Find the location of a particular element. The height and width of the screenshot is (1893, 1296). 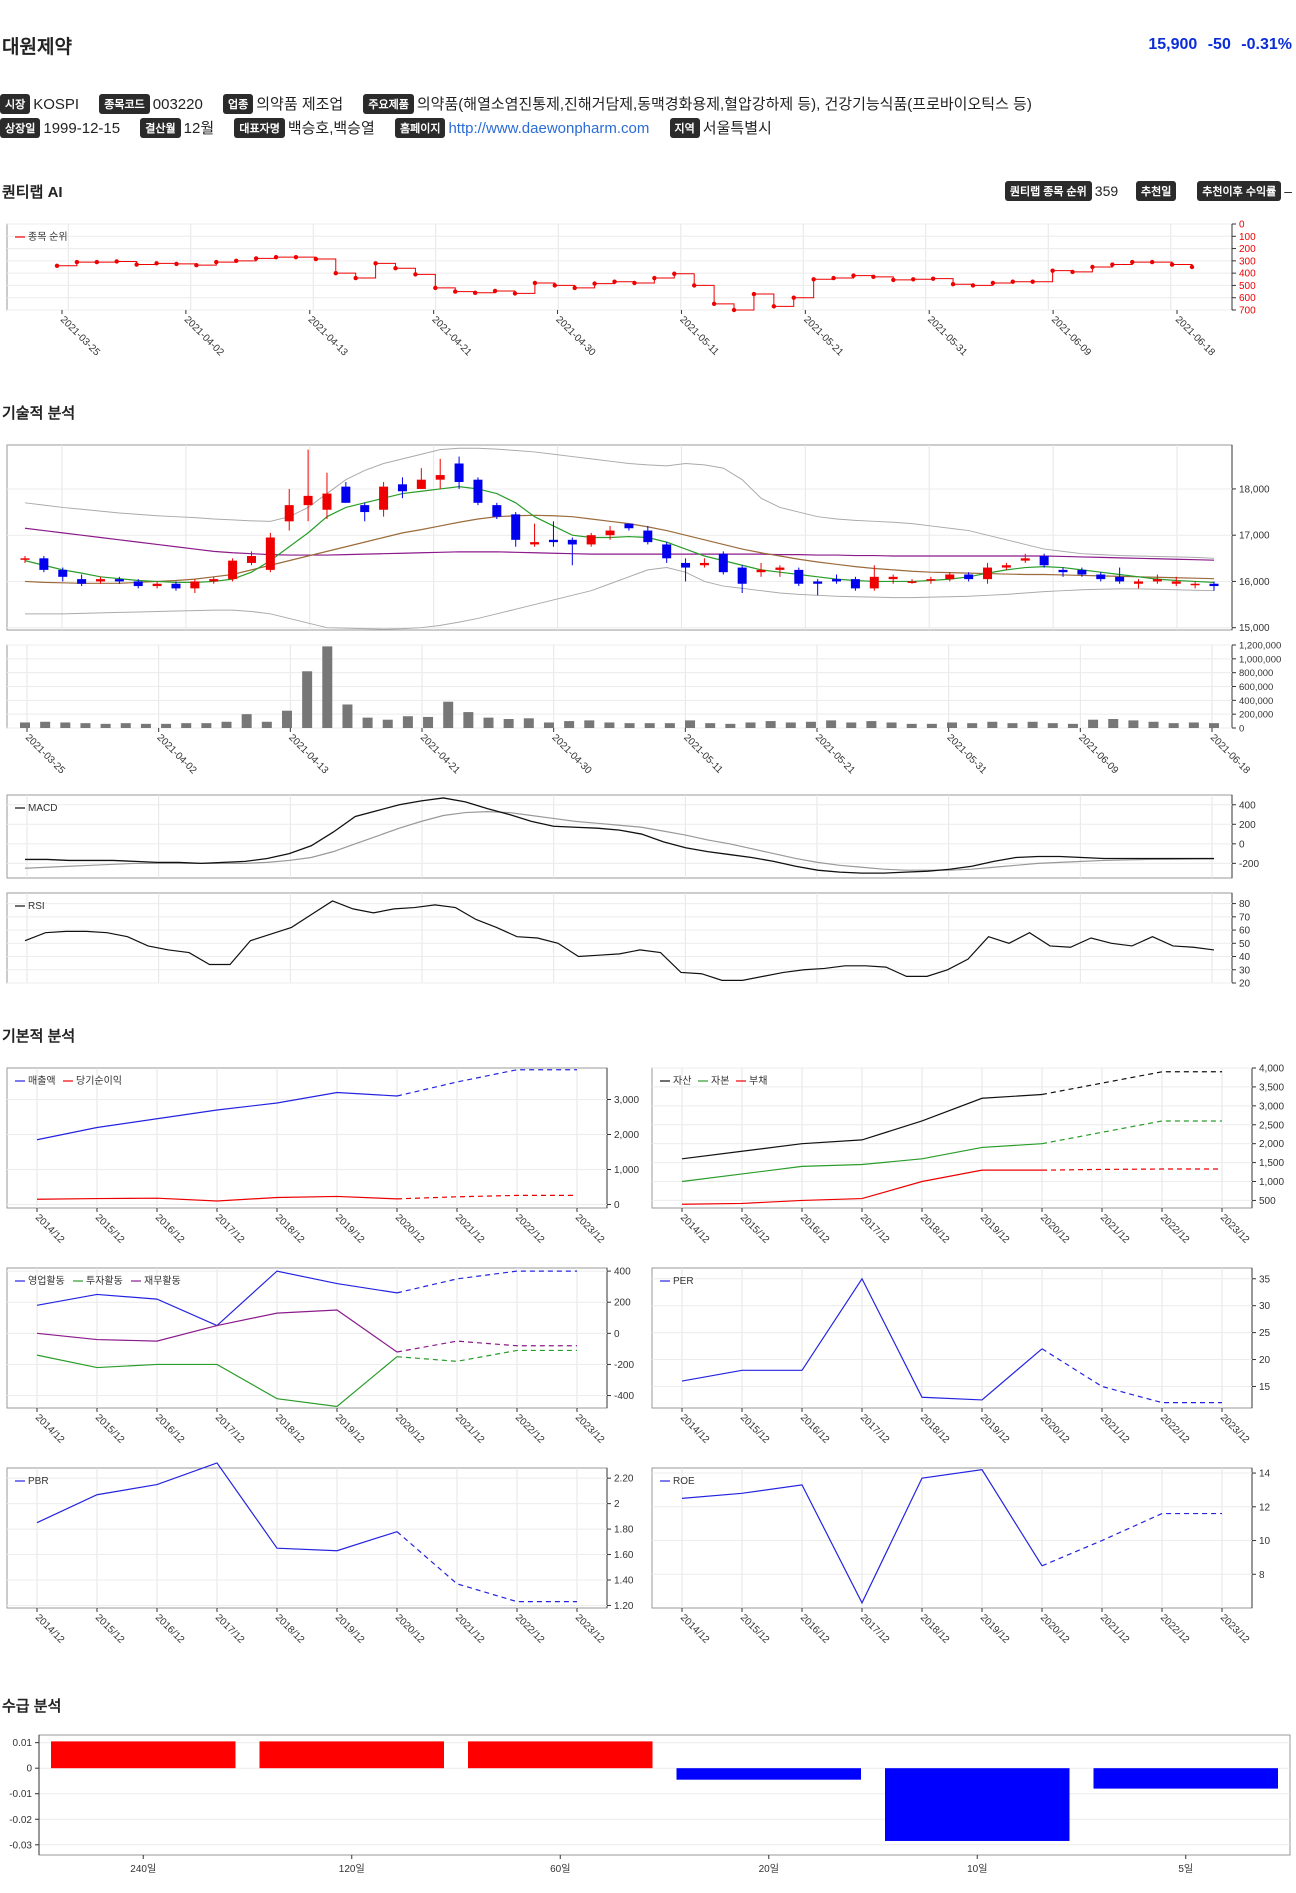

industry-badge: 업종 is located at coordinates (238, 104).